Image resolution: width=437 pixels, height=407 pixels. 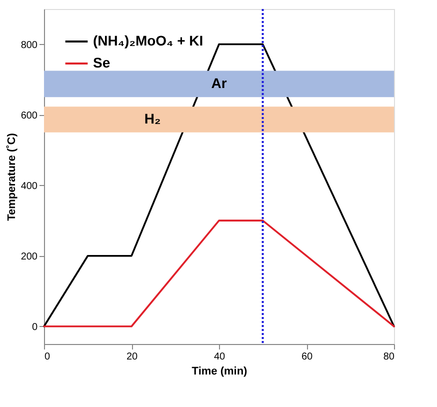 What do you see at coordinates (389, 357) in the screenshot?
I see `x-tick-label: 80` at bounding box center [389, 357].